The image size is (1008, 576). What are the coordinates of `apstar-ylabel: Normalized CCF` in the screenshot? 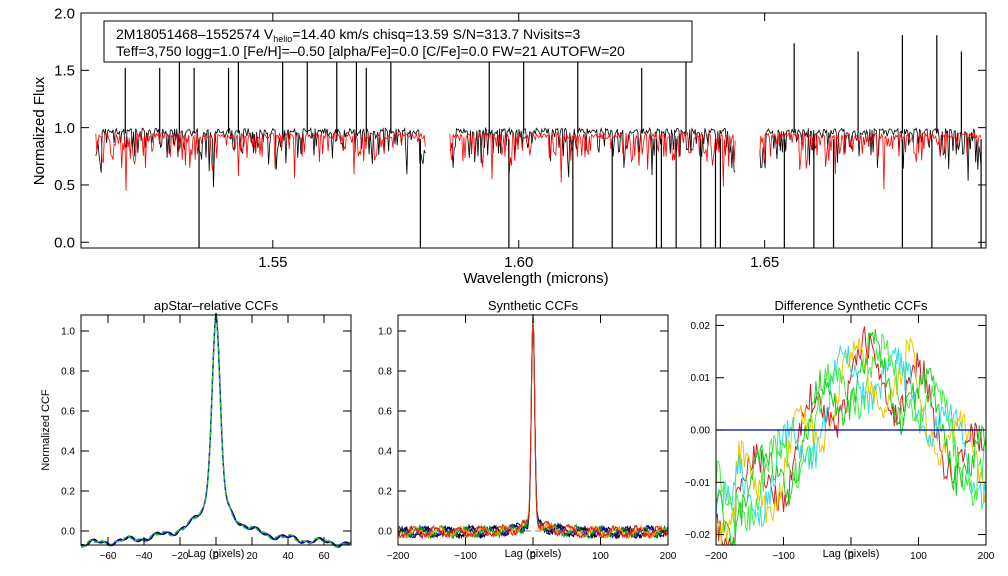 It's located at (46, 430).